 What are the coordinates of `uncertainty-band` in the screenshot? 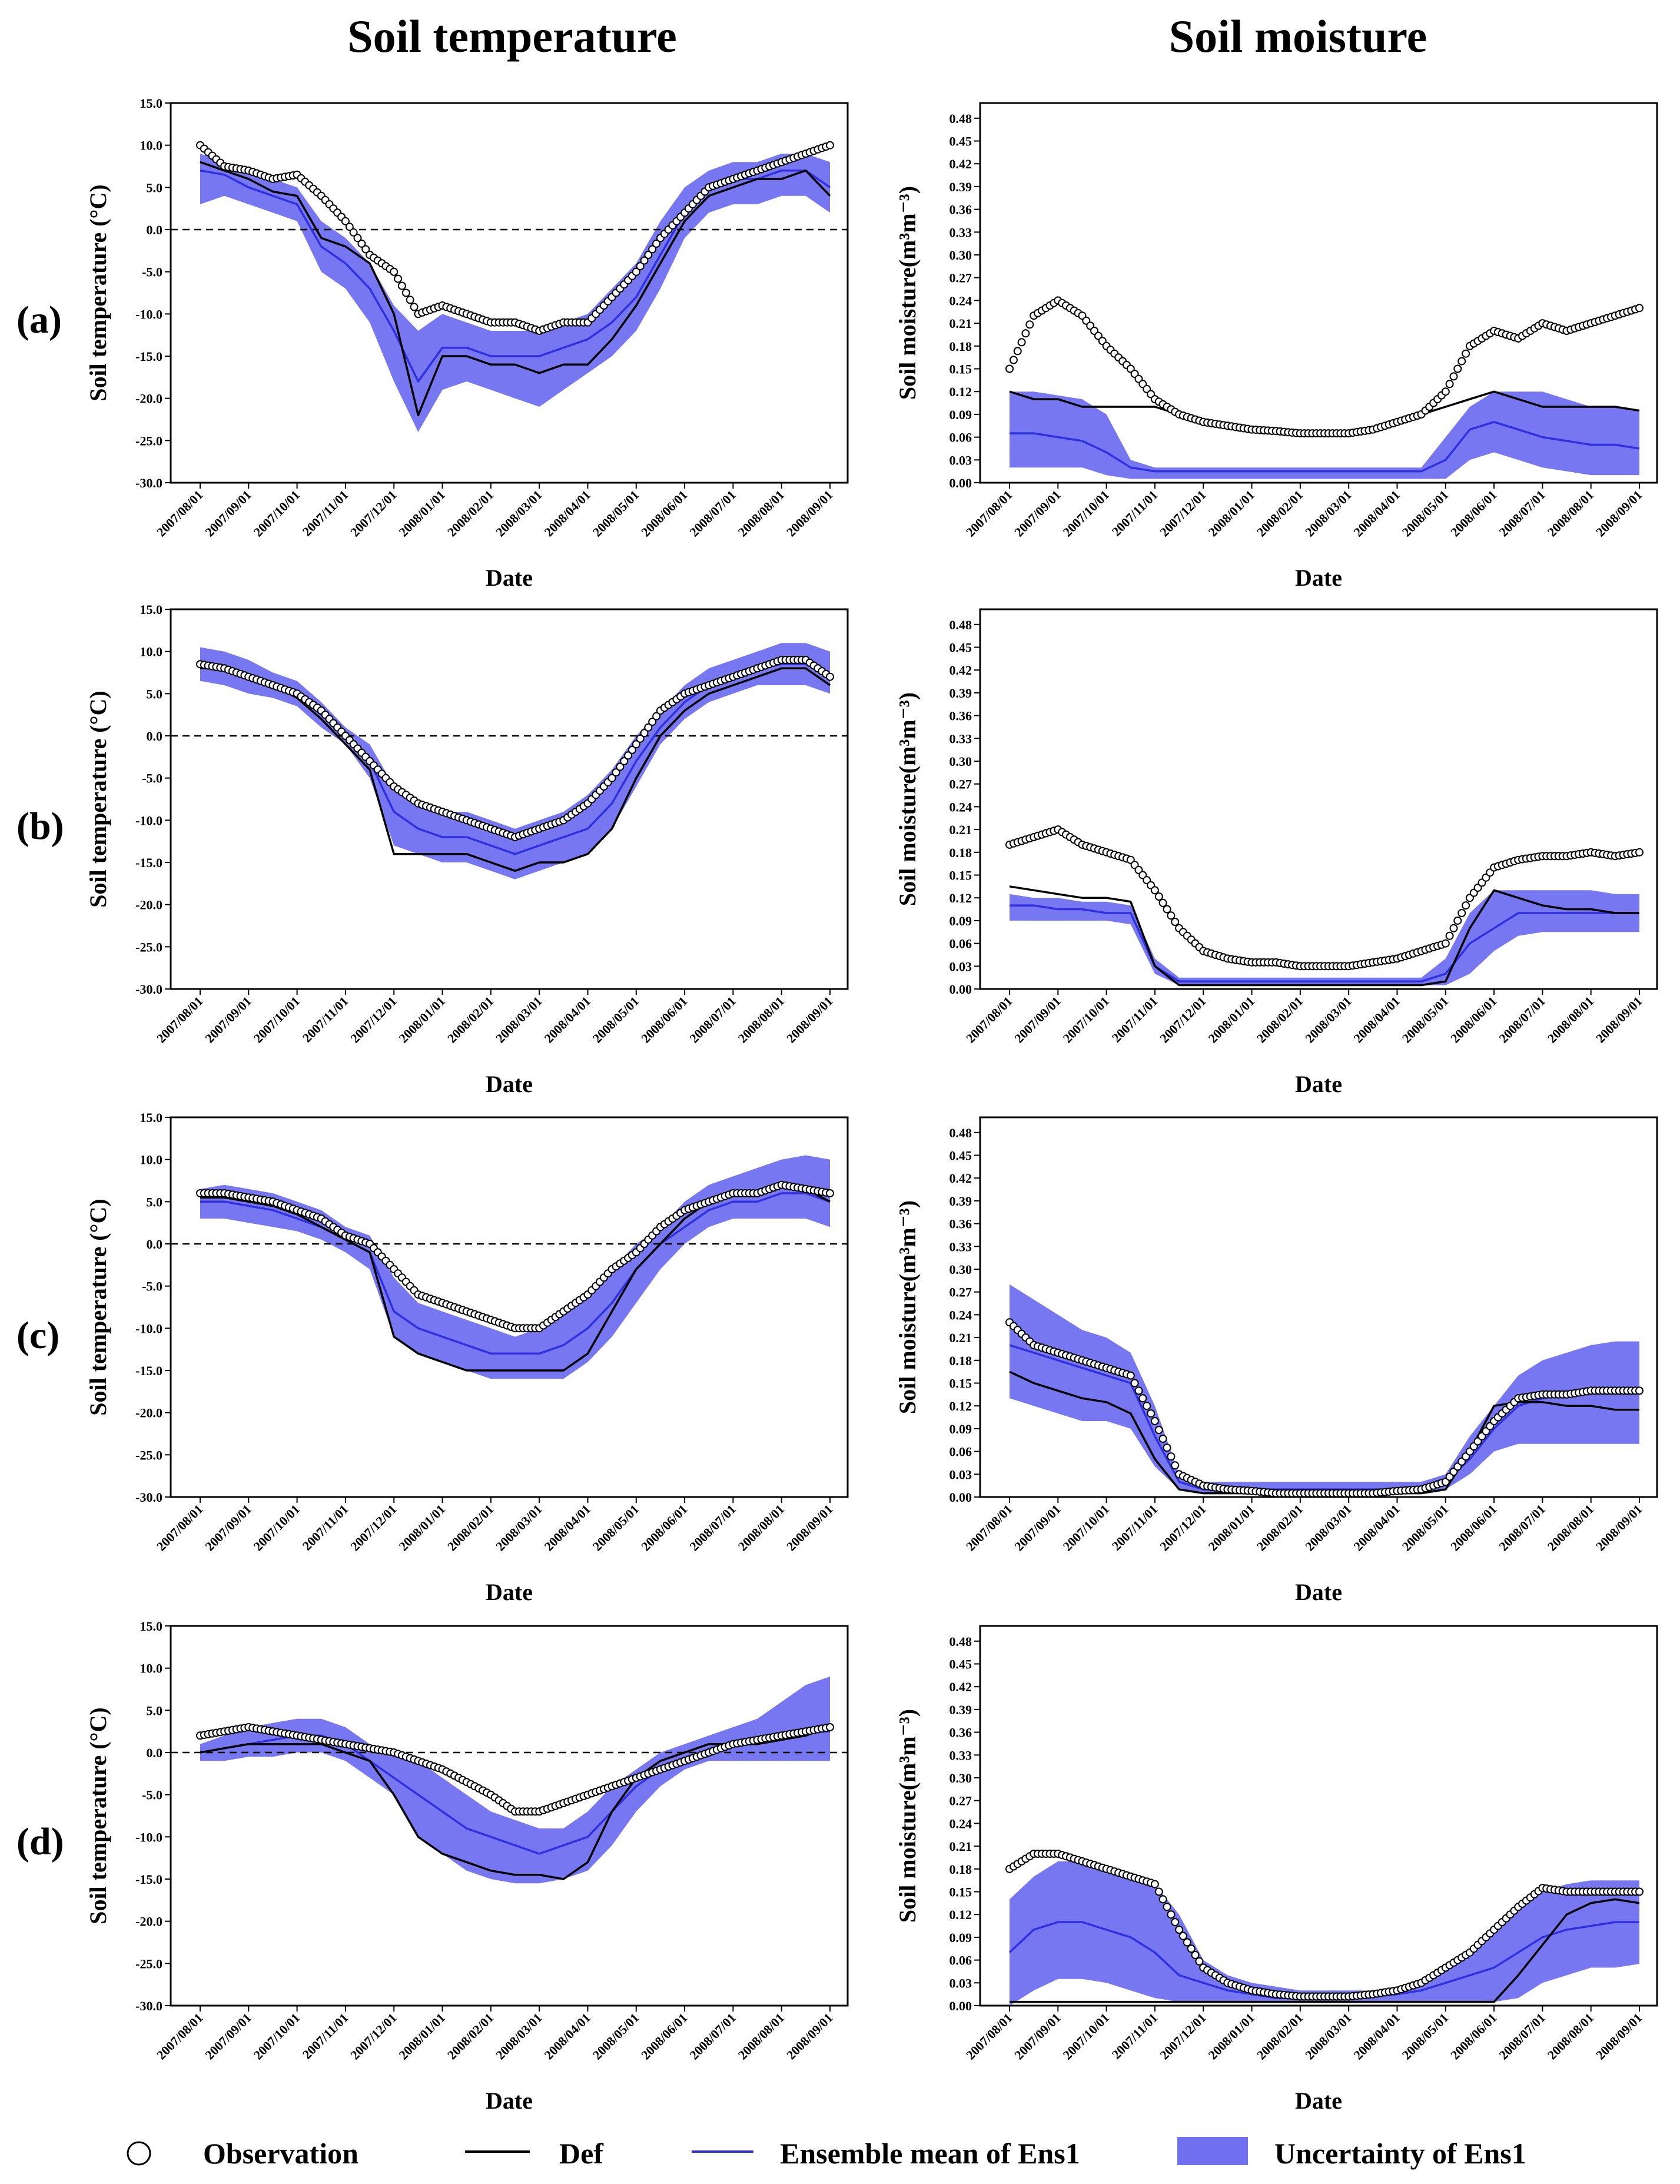 It's located at (1324, 937).